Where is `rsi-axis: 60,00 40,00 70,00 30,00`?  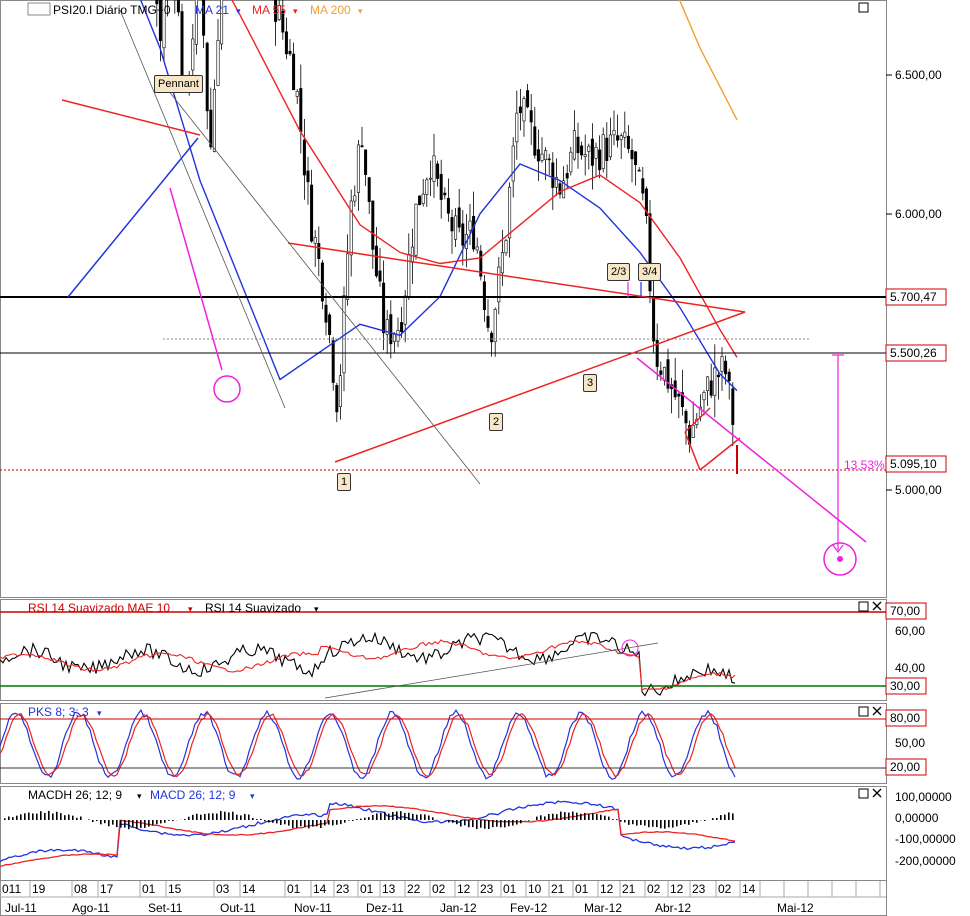 rsi-axis: 60,00 40,00 70,00 30,00 is located at coordinates (906, 648).